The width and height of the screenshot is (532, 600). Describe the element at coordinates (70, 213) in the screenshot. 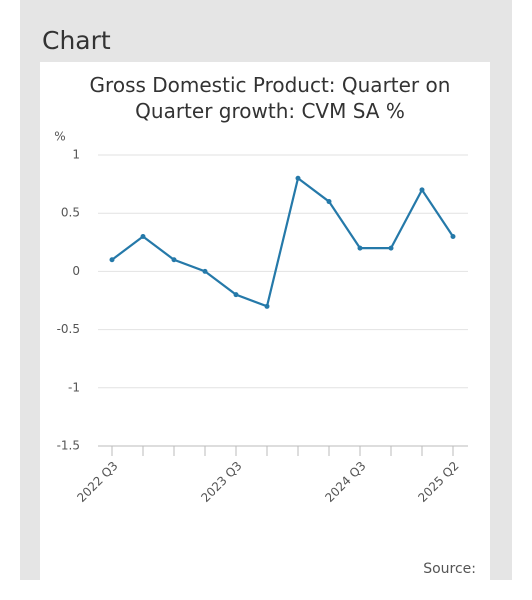

I see `y-tick-label: 0.5` at that location.